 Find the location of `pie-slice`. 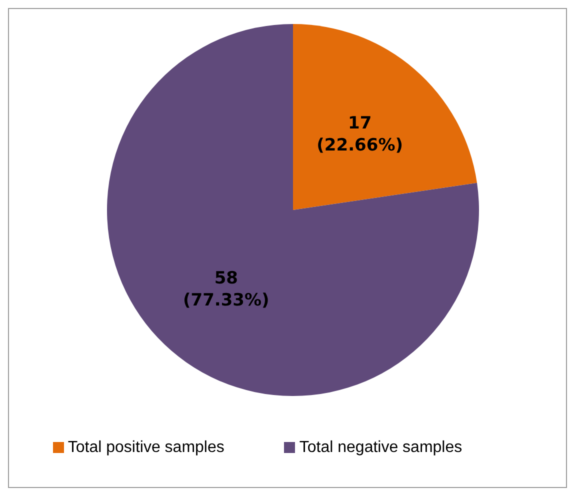

pie-slice is located at coordinates (385, 117).